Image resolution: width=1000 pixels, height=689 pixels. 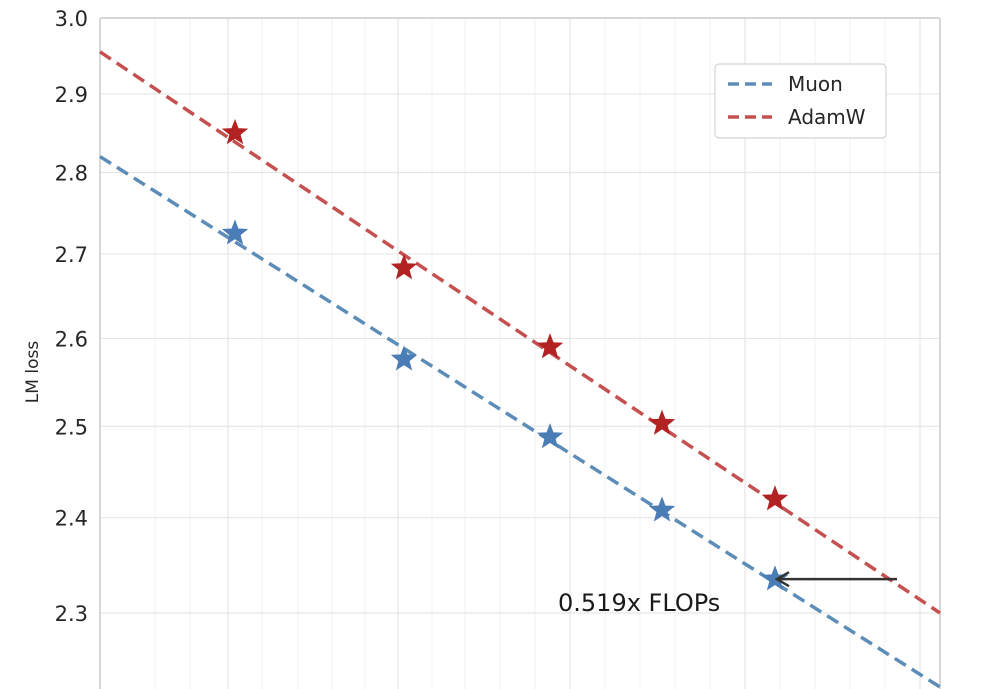 What do you see at coordinates (33, 372) in the screenshot?
I see `y-axis-title: LM loss` at bounding box center [33, 372].